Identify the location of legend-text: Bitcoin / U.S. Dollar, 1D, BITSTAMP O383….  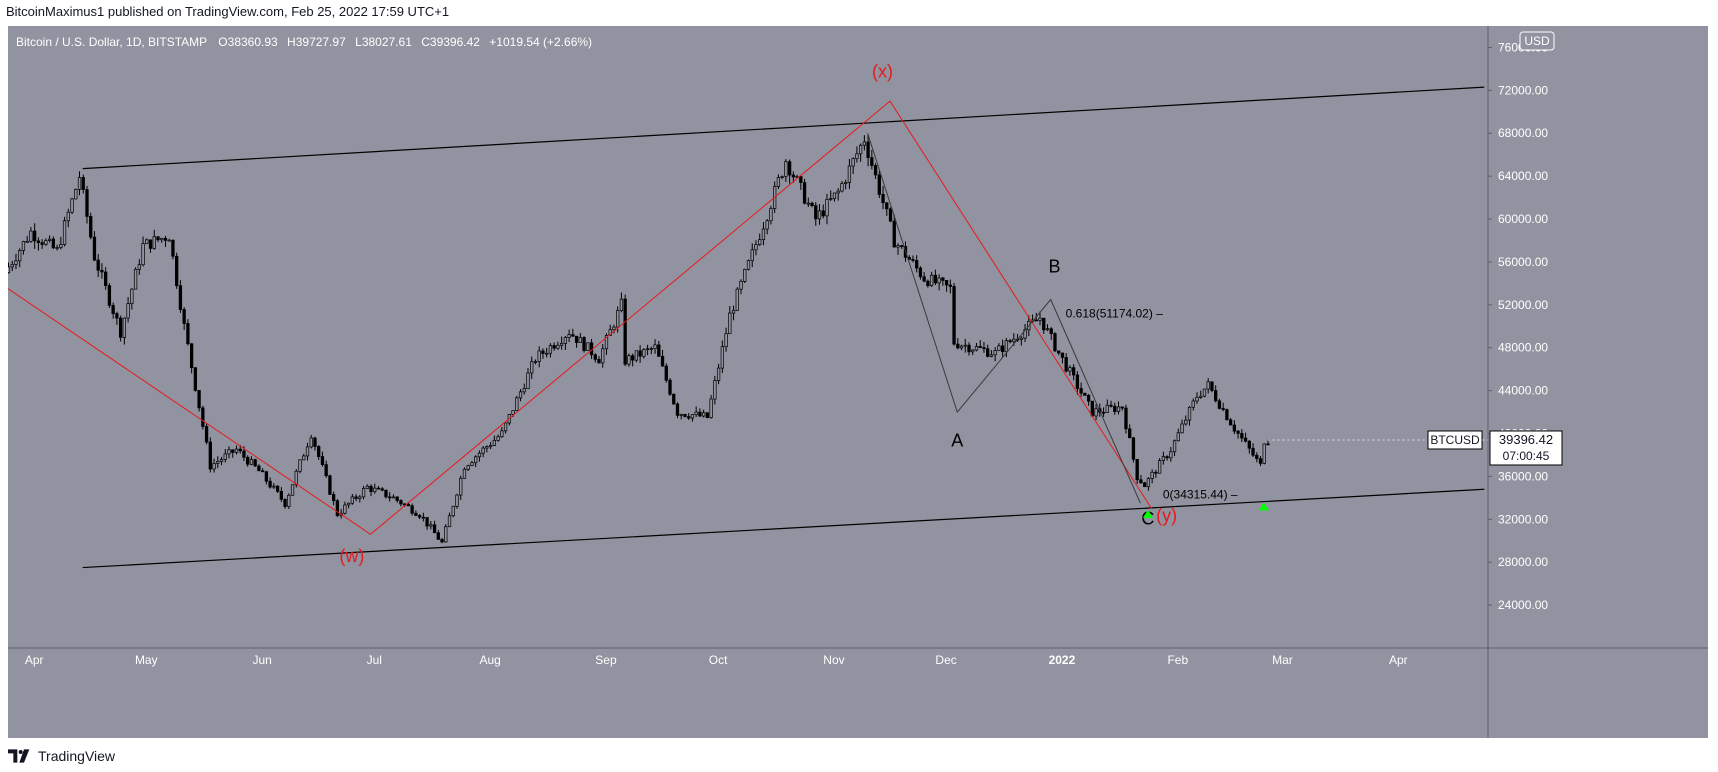
(304, 42).